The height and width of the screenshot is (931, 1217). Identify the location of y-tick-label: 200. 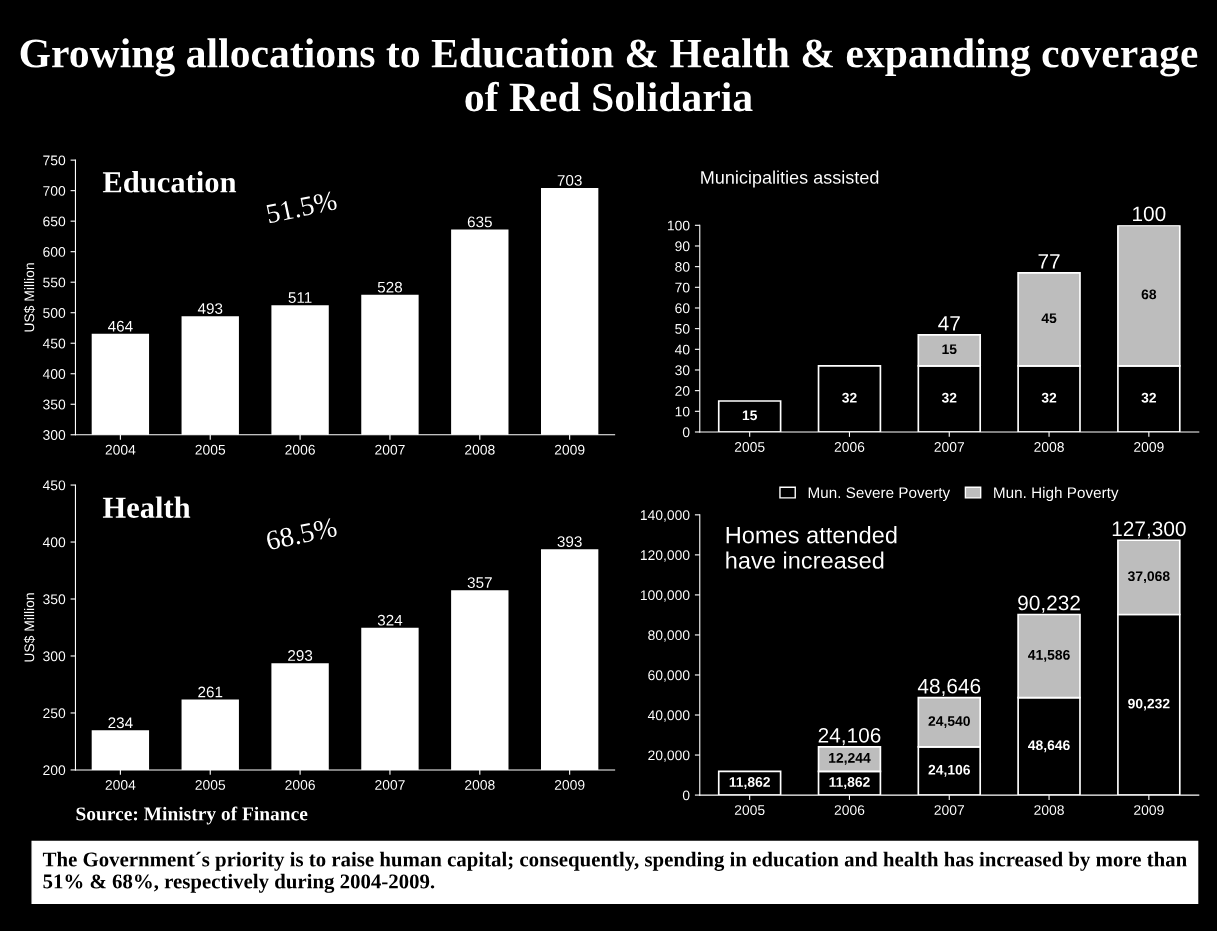
(54, 770).